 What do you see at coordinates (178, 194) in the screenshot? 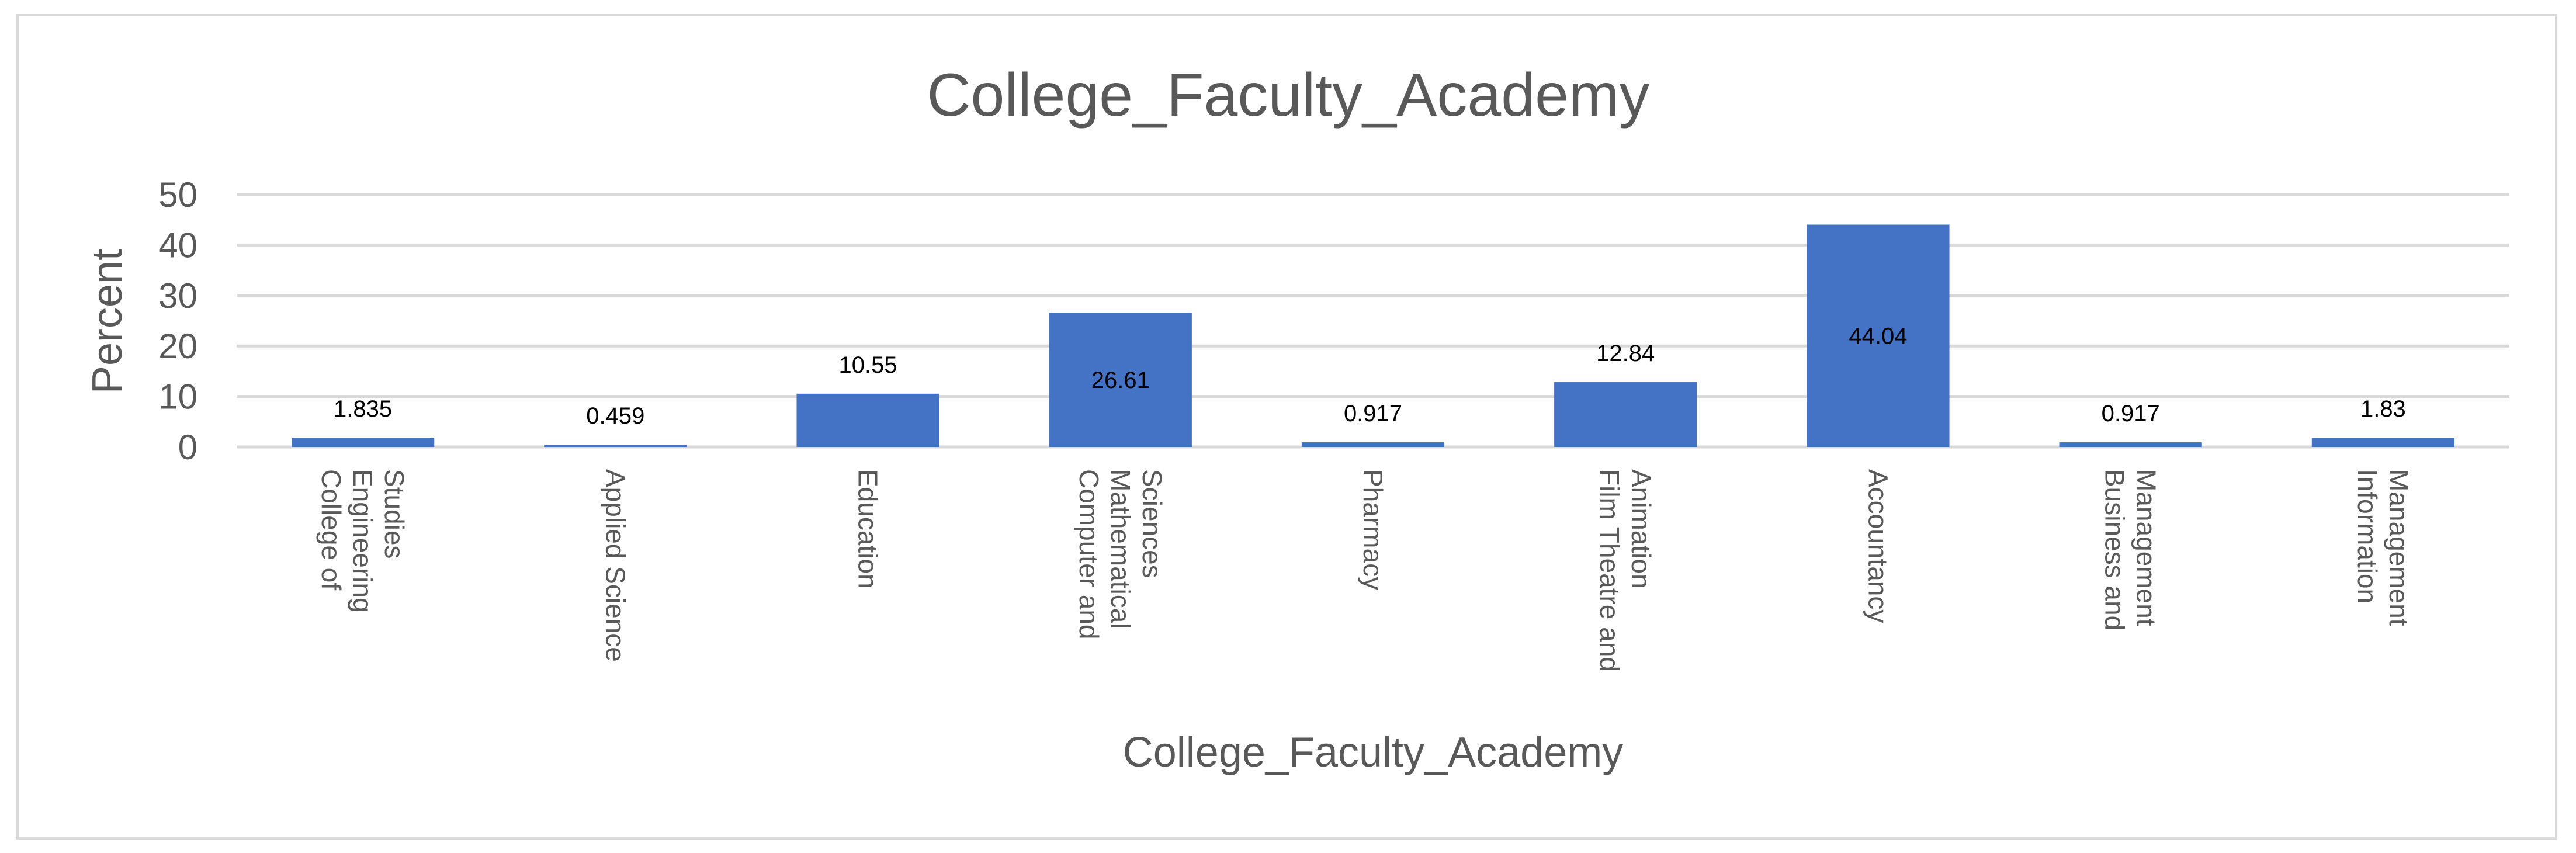
I see `y-tick-label: 50` at bounding box center [178, 194].